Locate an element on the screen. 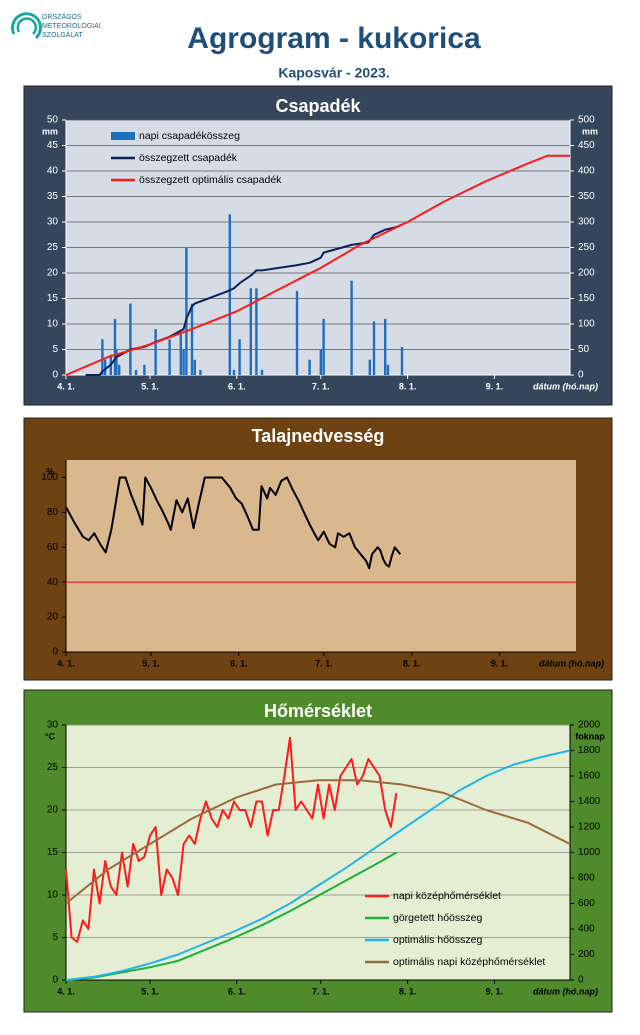 Image resolution: width=640 pixels, height=1035 pixels. plot-background is located at coordinates (321, 556).